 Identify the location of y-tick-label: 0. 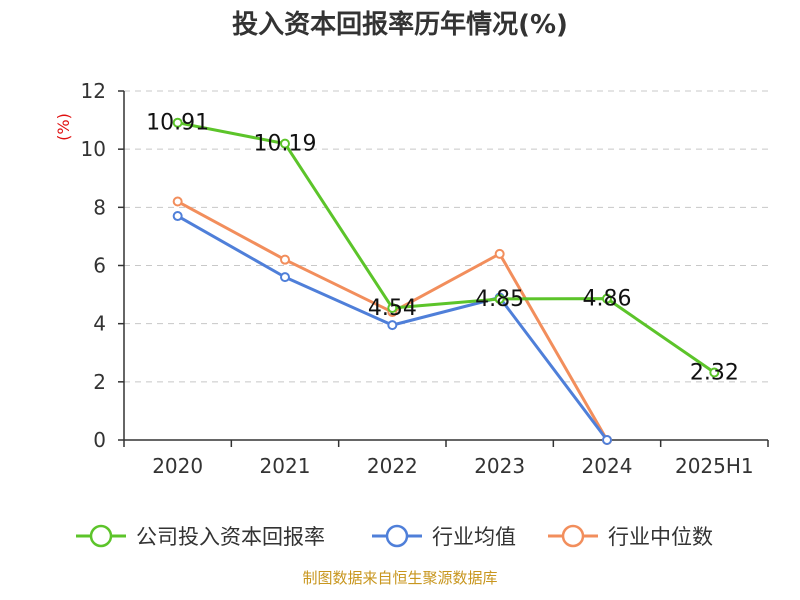
(99, 440).